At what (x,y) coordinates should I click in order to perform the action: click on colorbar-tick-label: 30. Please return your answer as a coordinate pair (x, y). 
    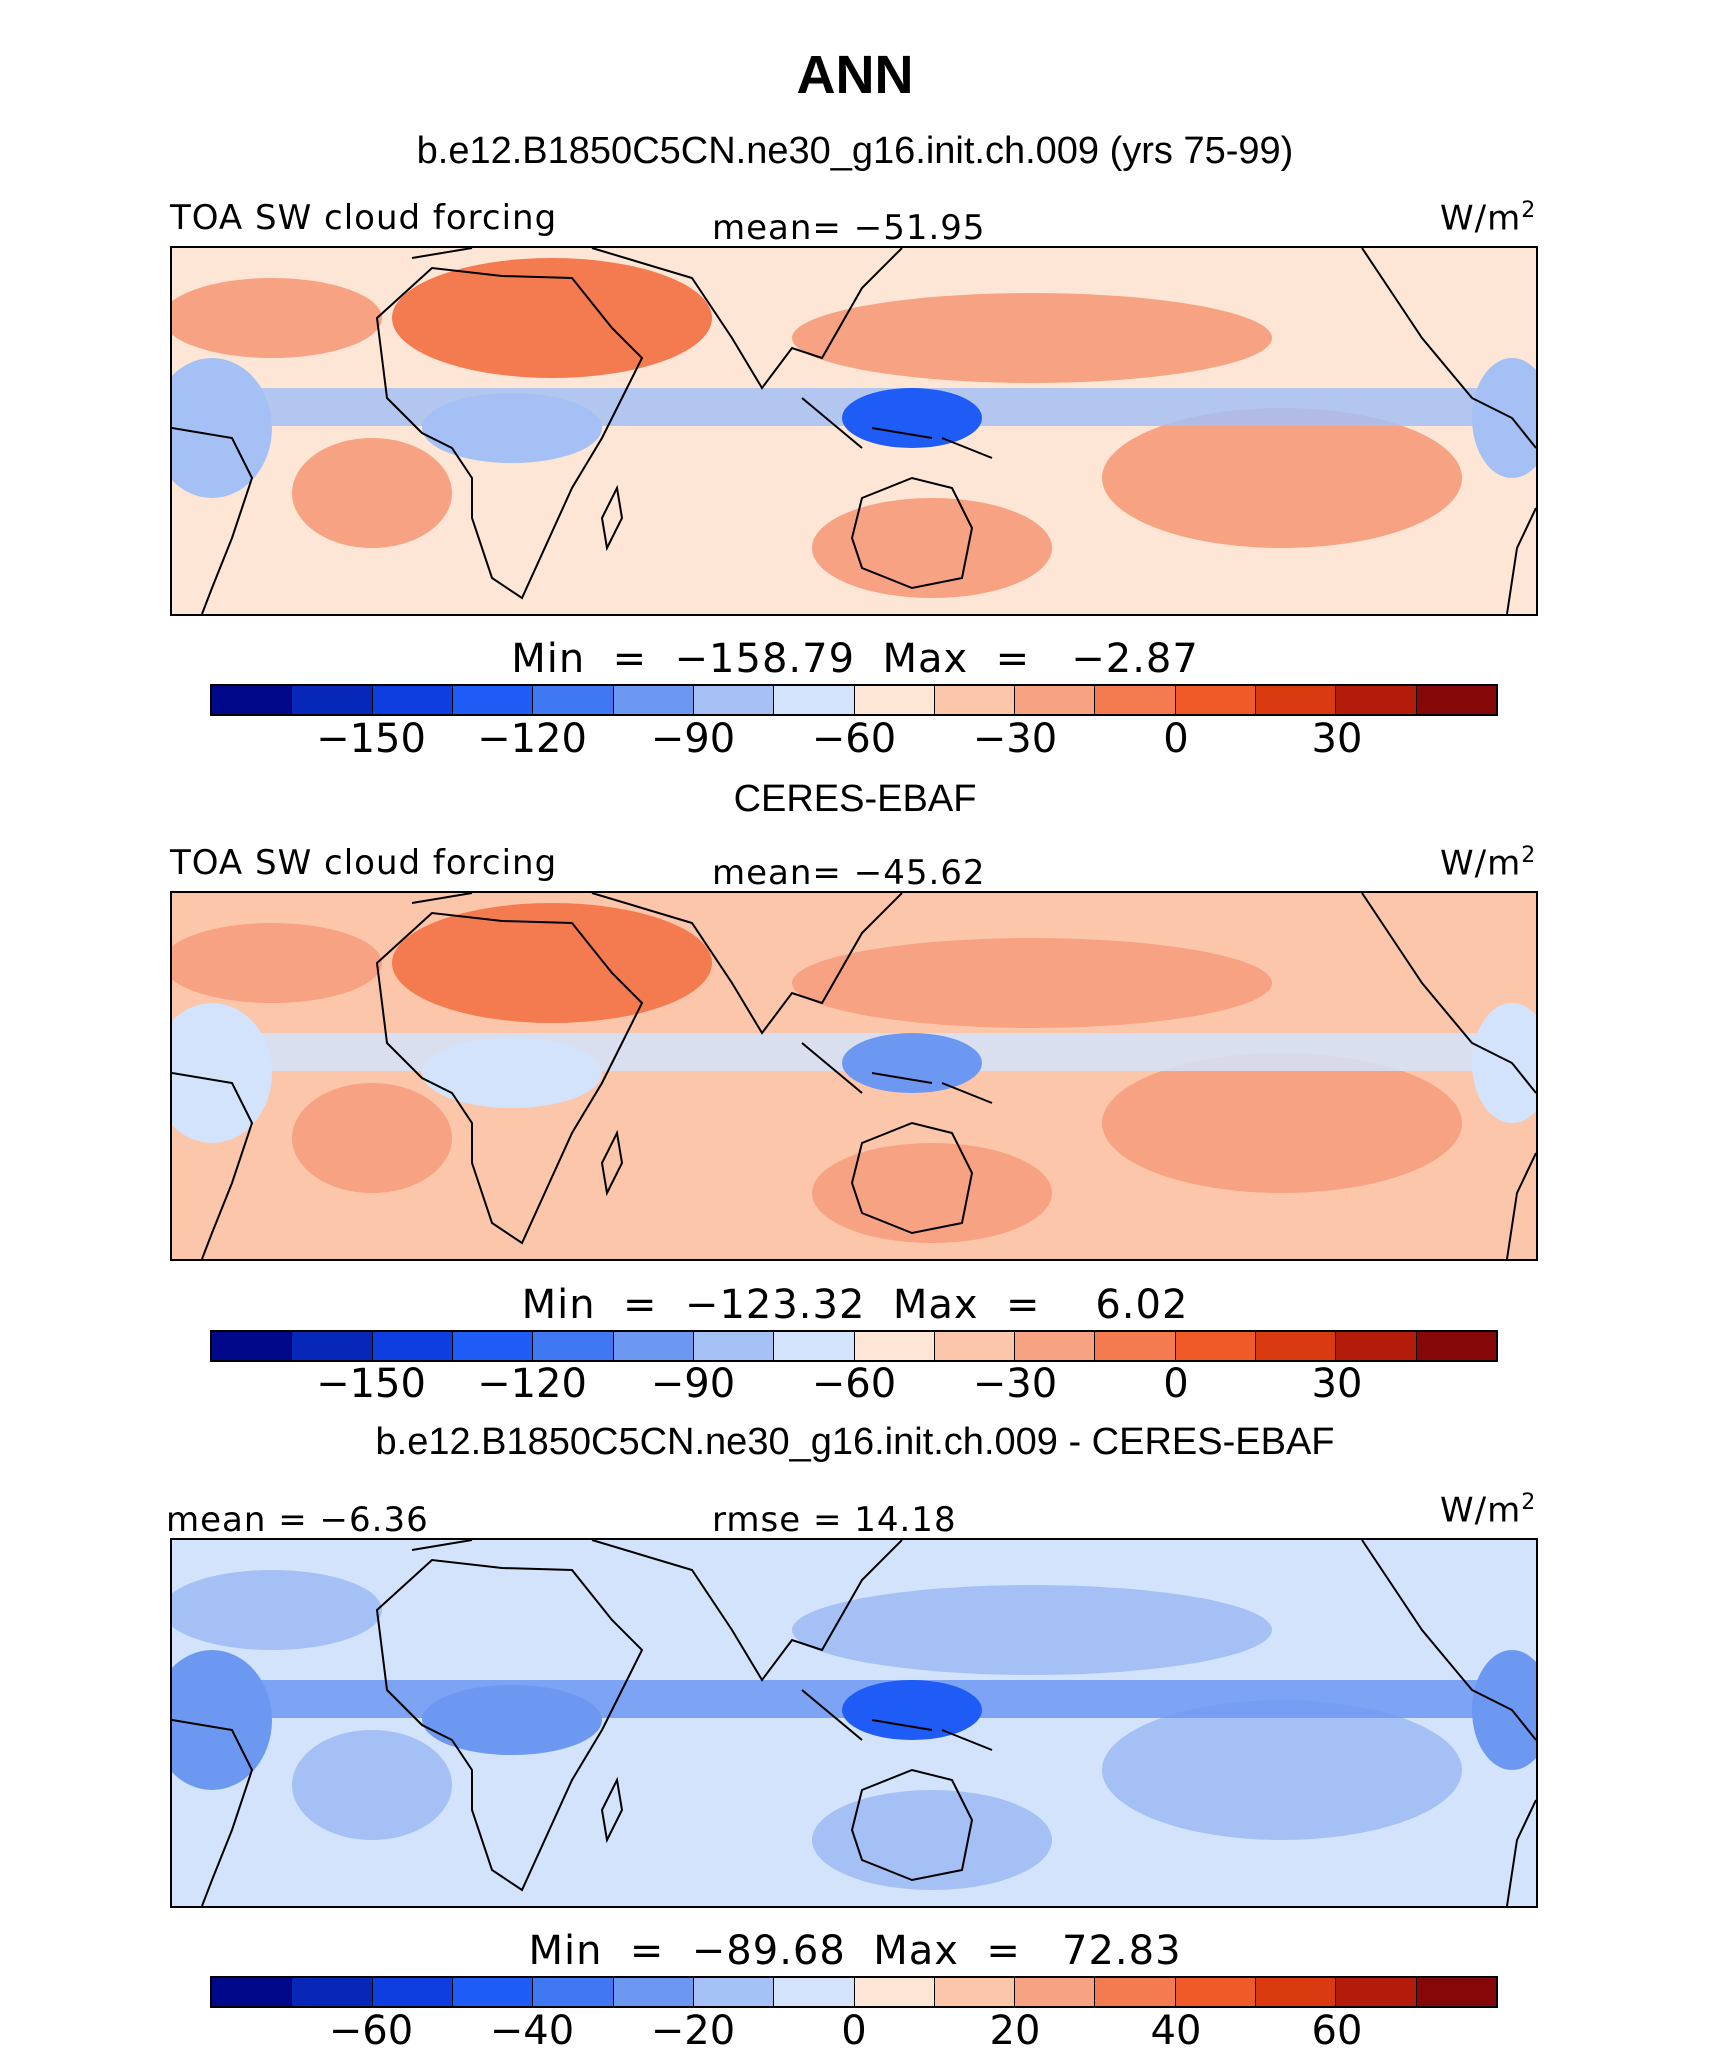
    Looking at the image, I should click on (1337, 1384).